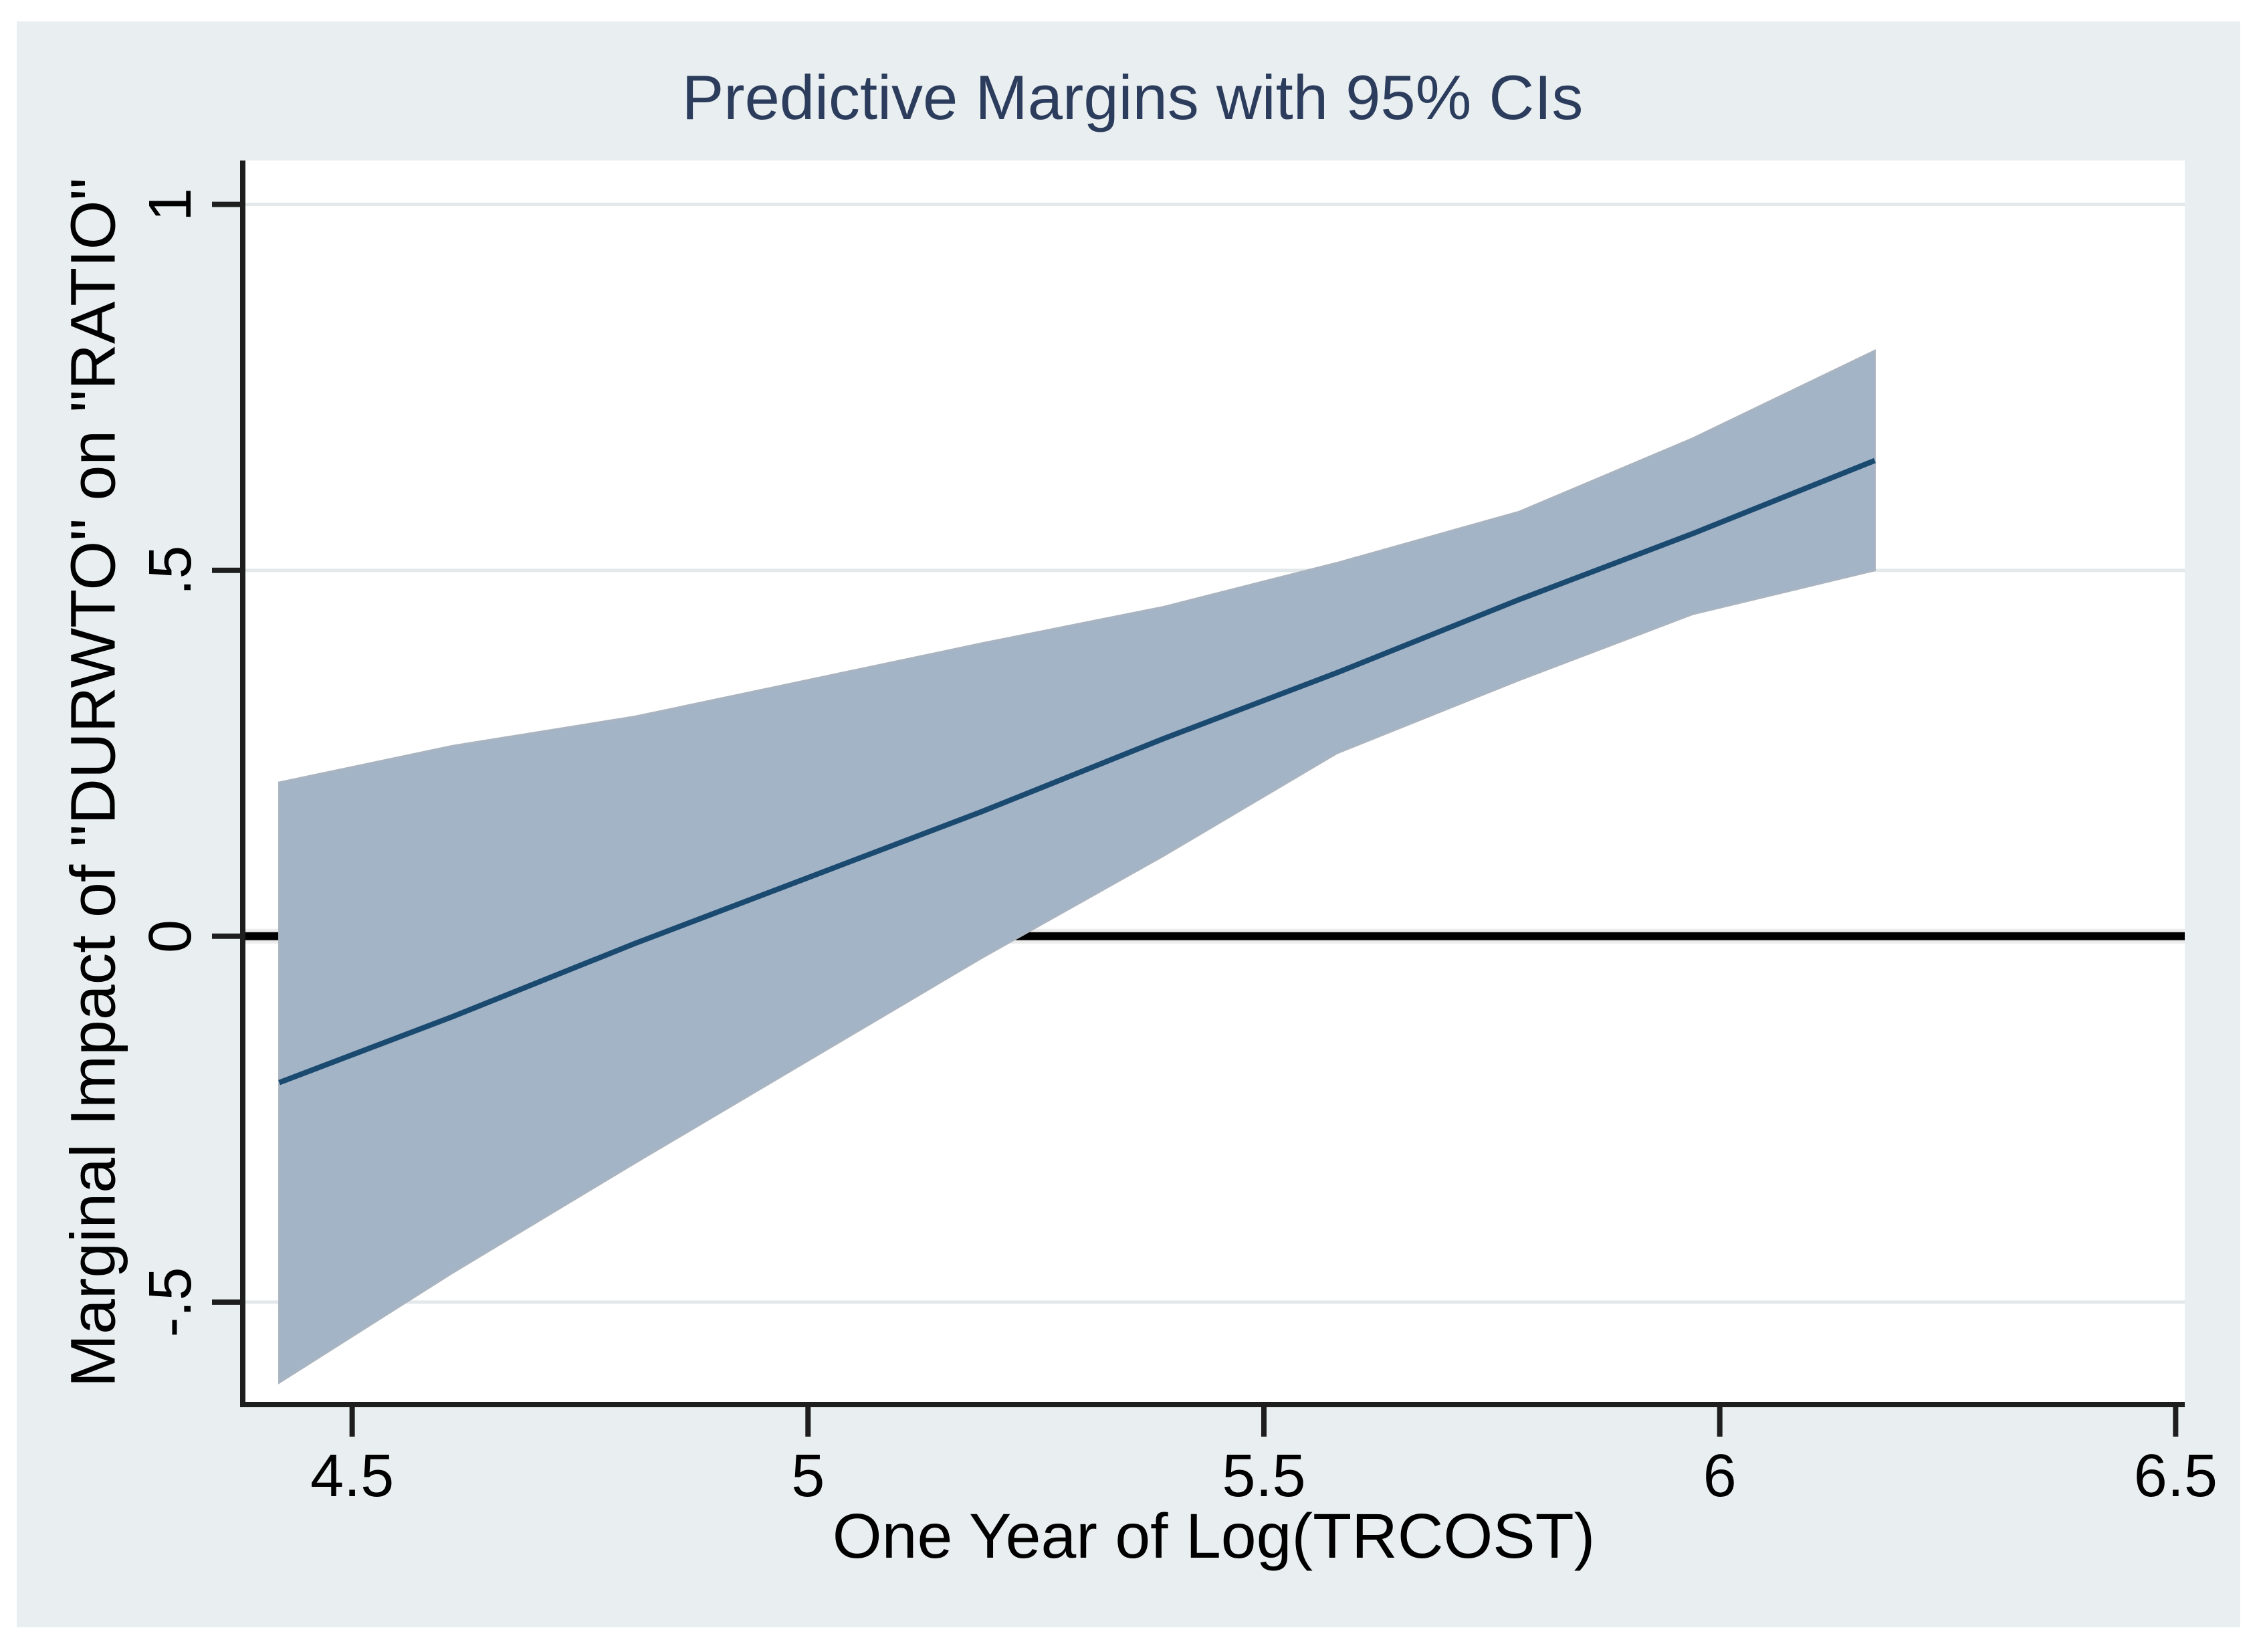 The width and height of the screenshot is (2265, 1652). Describe the element at coordinates (170, 936) in the screenshot. I see `y-tick-label: 0` at that location.